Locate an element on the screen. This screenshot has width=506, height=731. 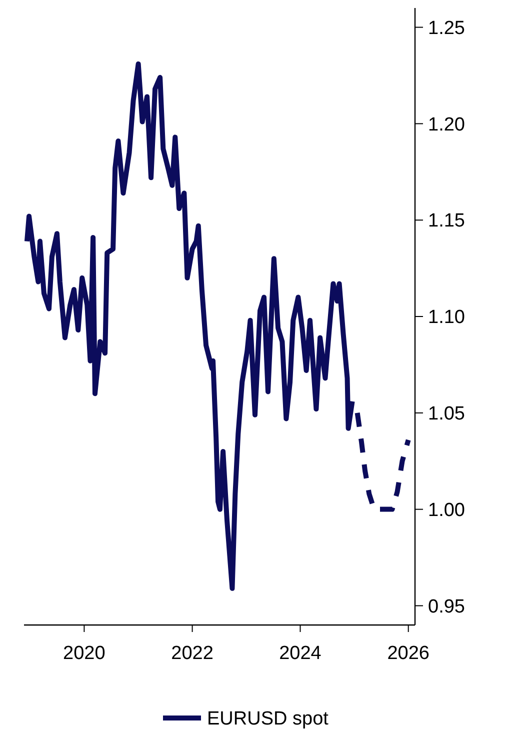
legend-label: EURUSD spot is located at coordinates (268, 719).